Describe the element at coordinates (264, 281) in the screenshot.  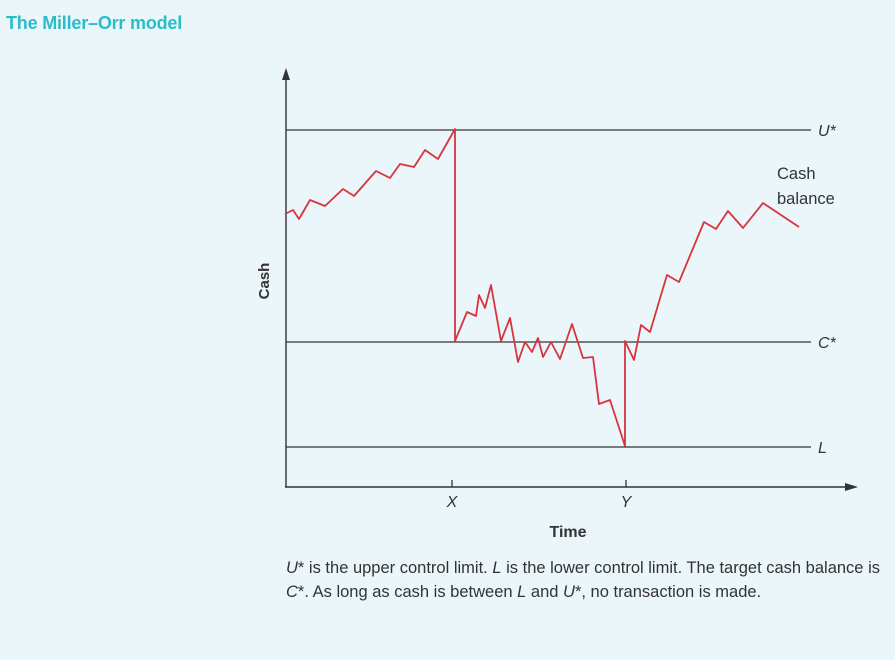
I see `y-axis-label: Cash` at that location.